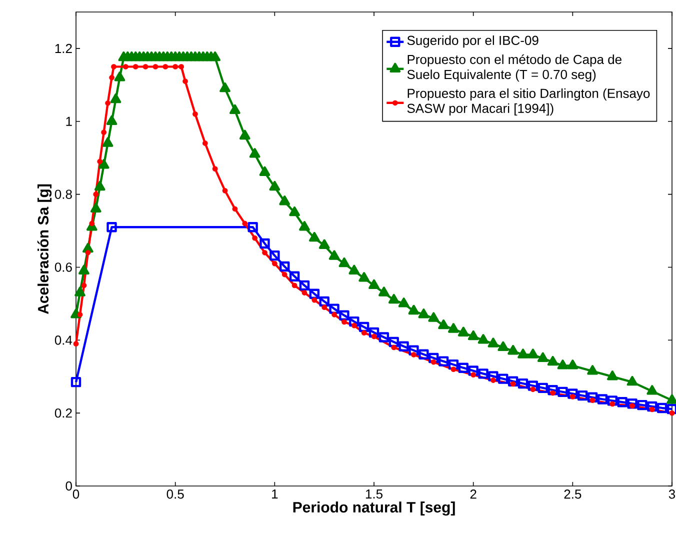 This screenshot has width=676, height=536. Describe the element at coordinates (63, 413) in the screenshot. I see `y-tick-label: 0.2` at that location.